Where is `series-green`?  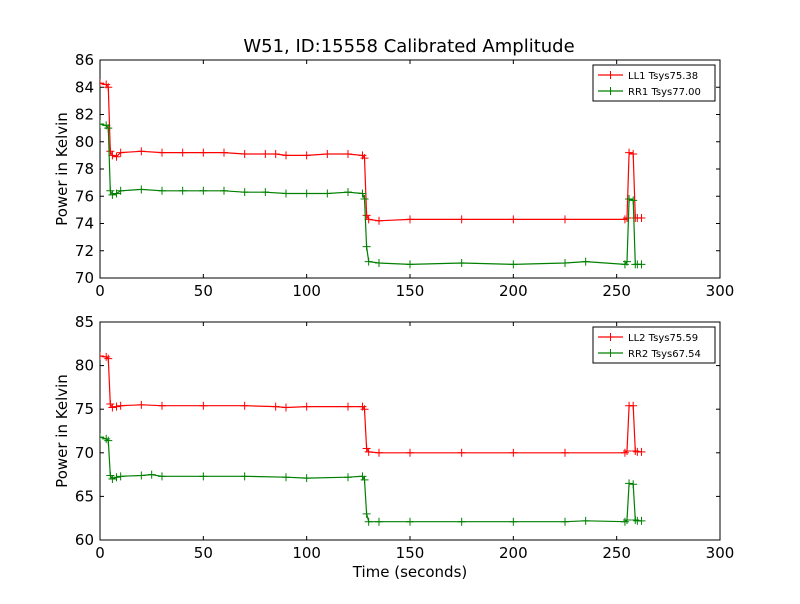
series-green is located at coordinates (373, 479).